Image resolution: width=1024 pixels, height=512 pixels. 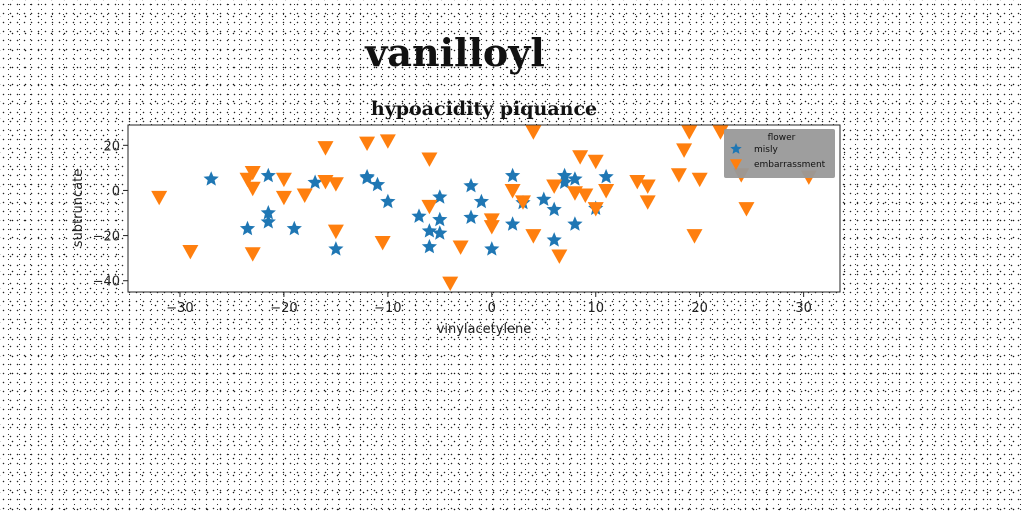 What do you see at coordinates (110, 214) in the screenshot?
I see `y-axis: −40 −20 0 20` at bounding box center [110, 214].